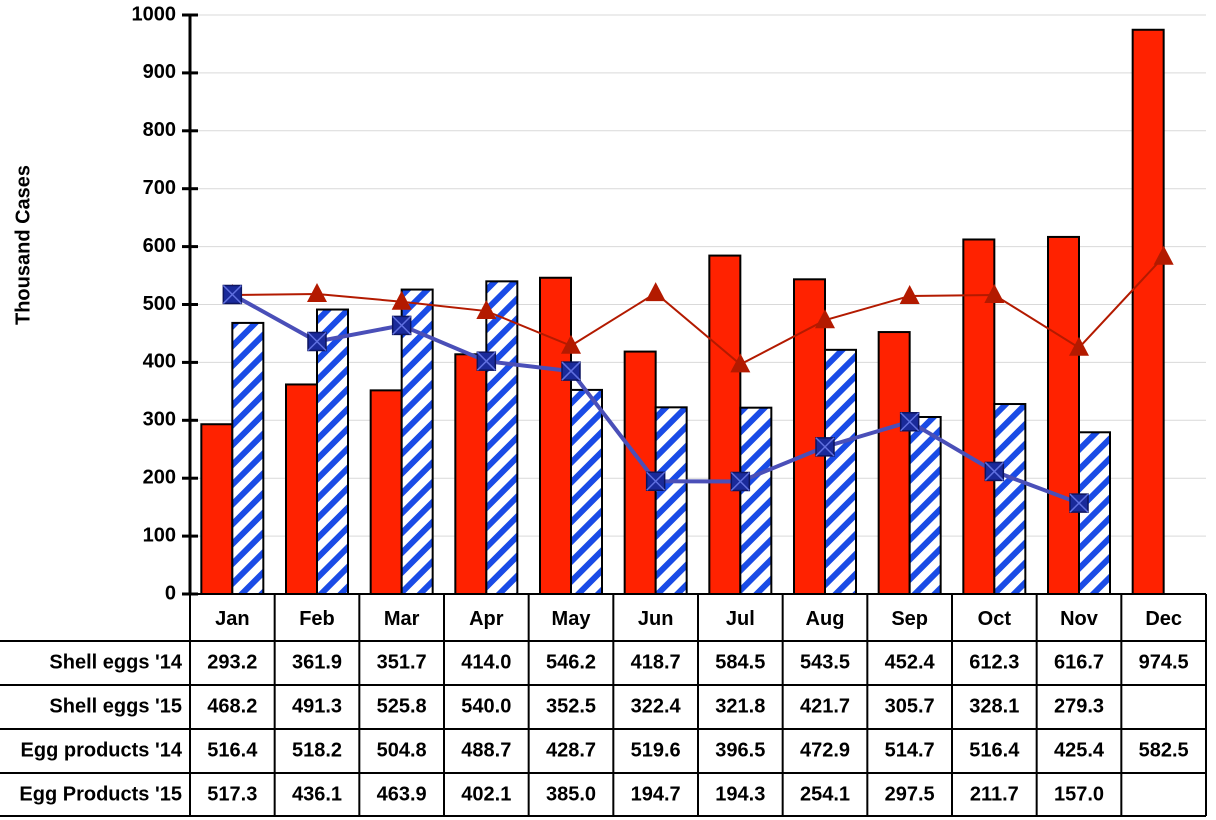  Describe the element at coordinates (402, 662) in the screenshot. I see `table-cell: 351.7` at that location.